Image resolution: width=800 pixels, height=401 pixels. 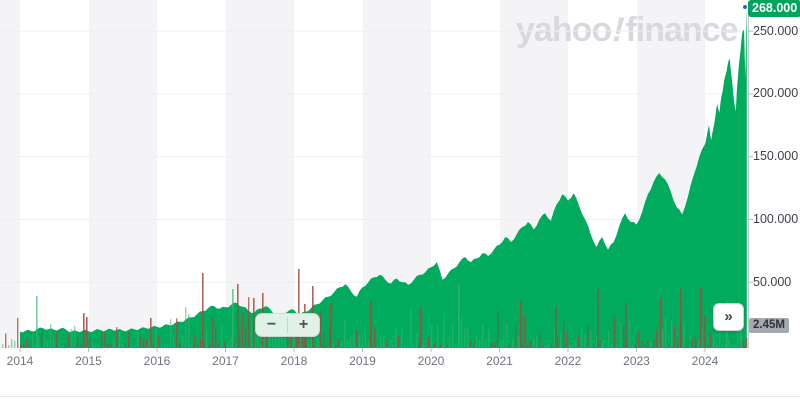 What do you see at coordinates (303, 325) in the screenshot?
I see `zoom-in-button: +` at bounding box center [303, 325].